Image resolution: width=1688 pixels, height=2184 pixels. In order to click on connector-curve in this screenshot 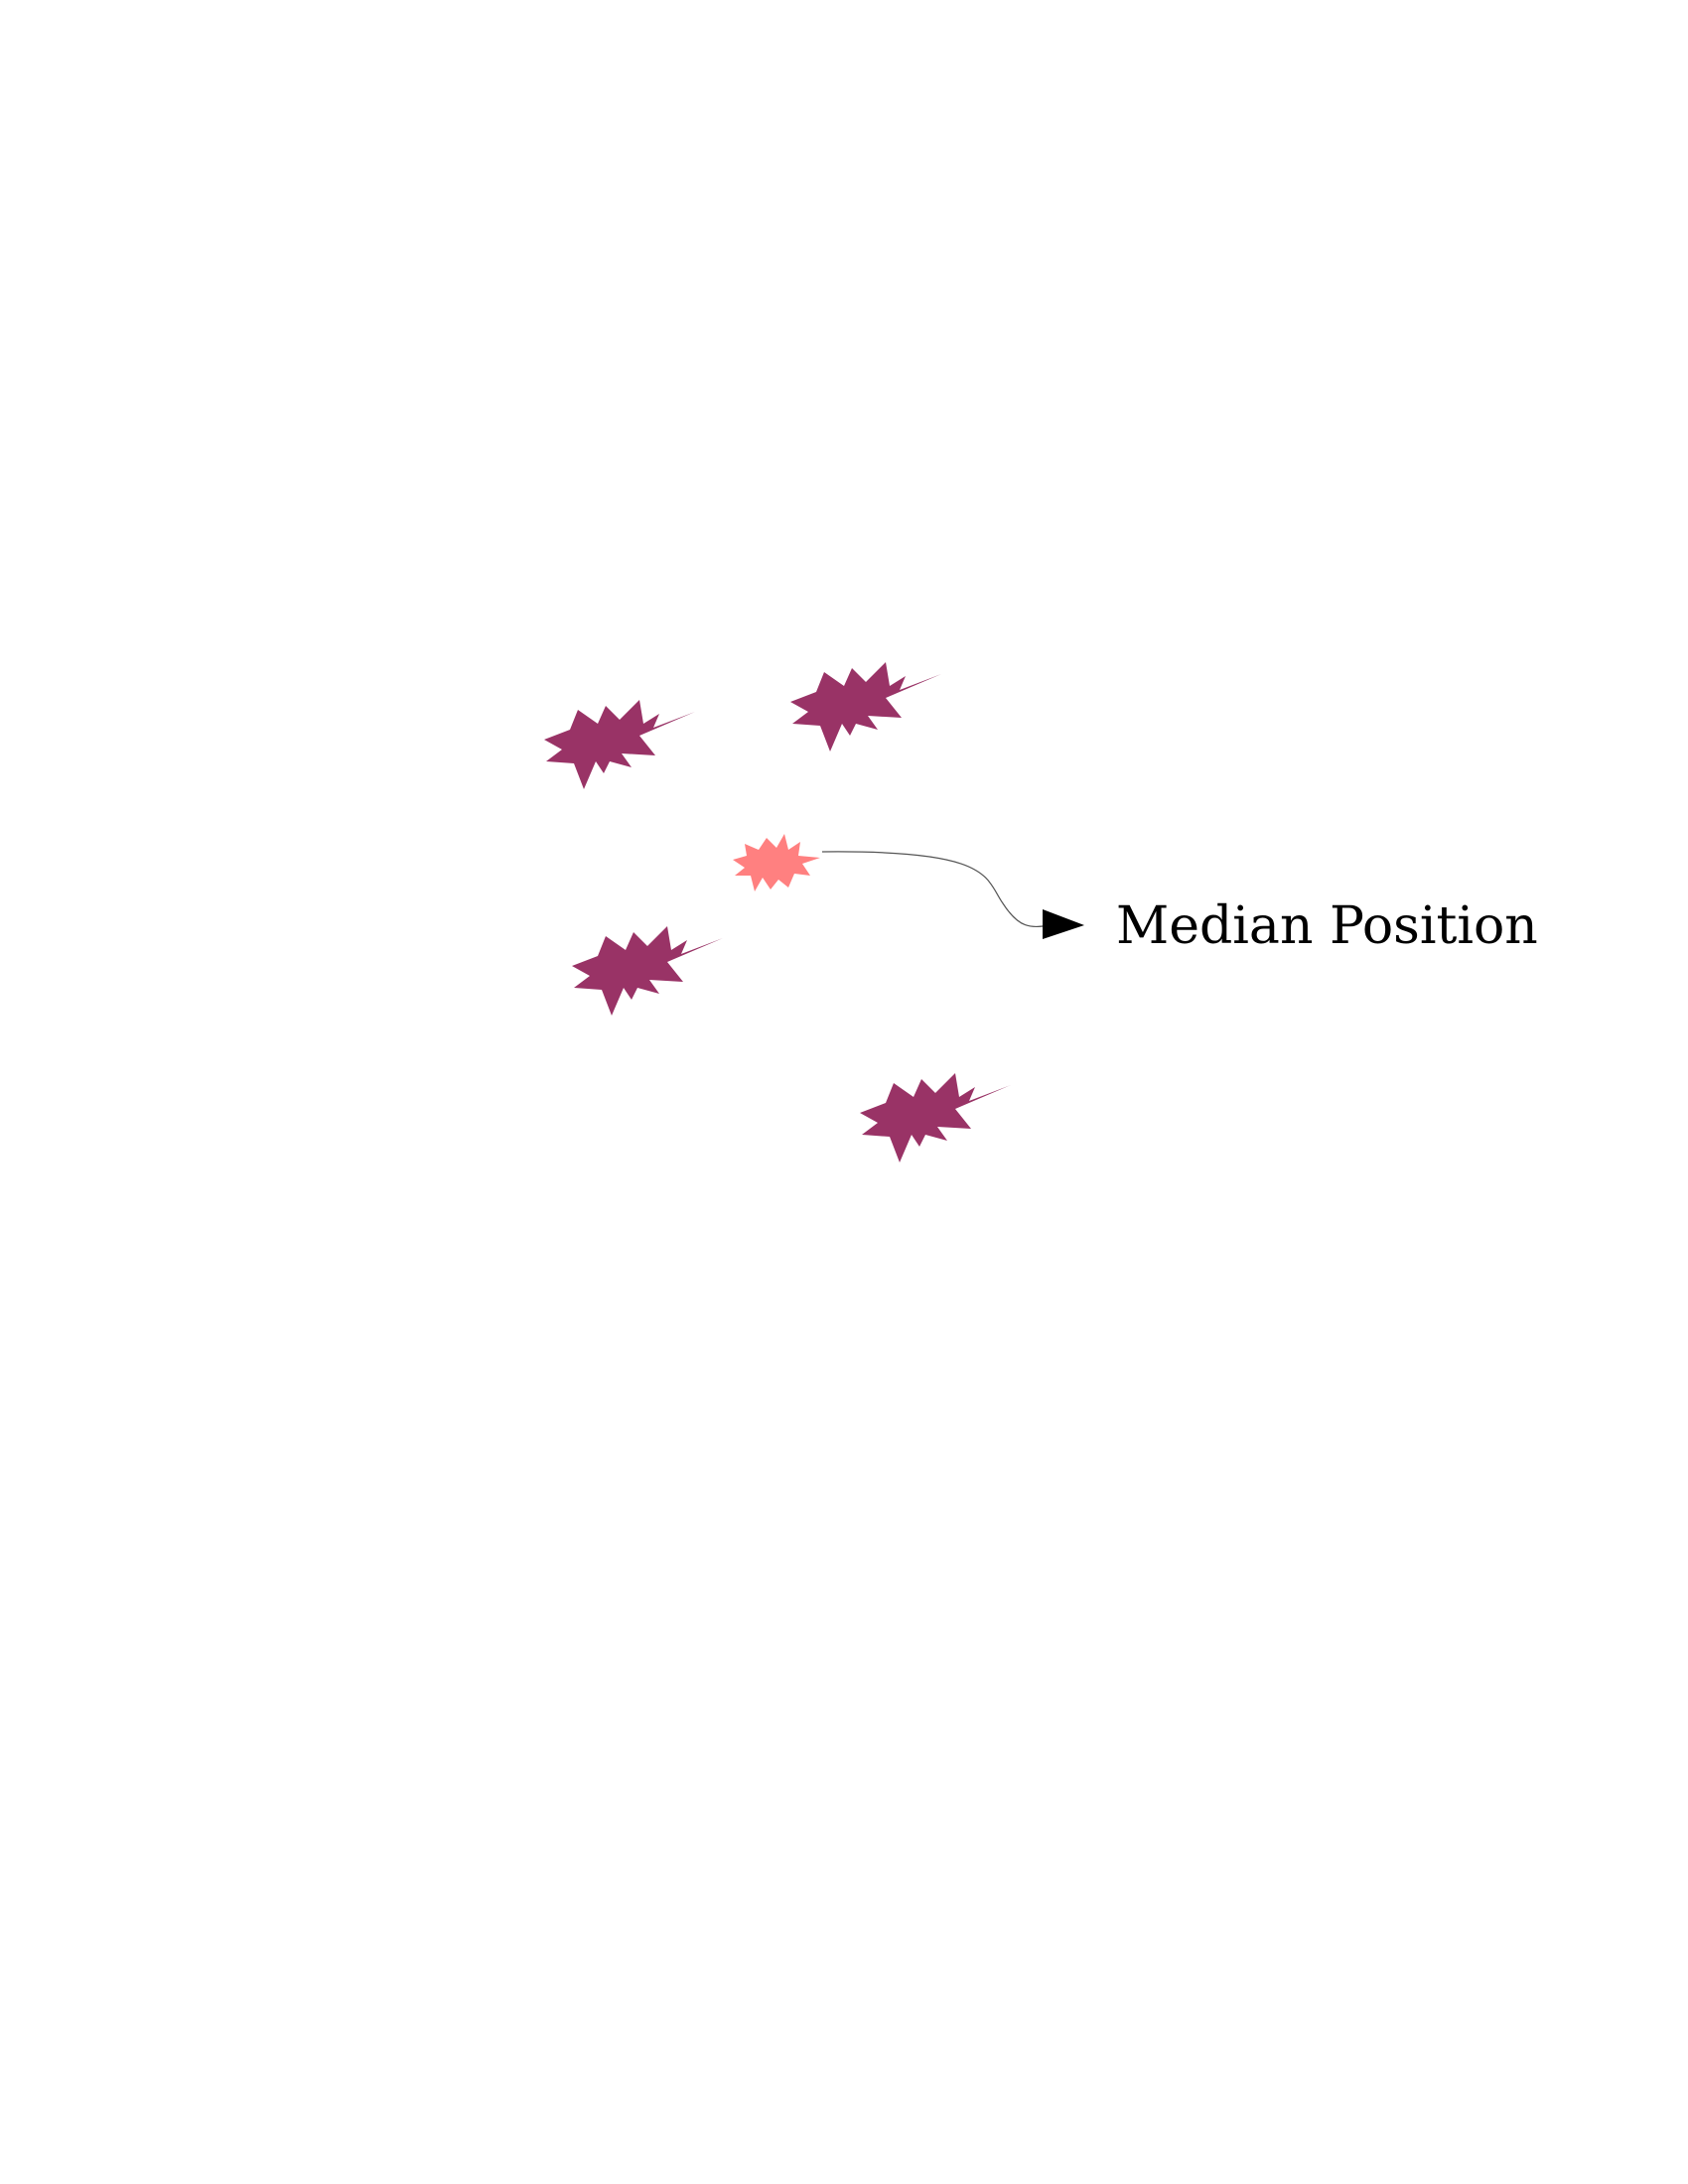, I will do `click(937, 889)`.